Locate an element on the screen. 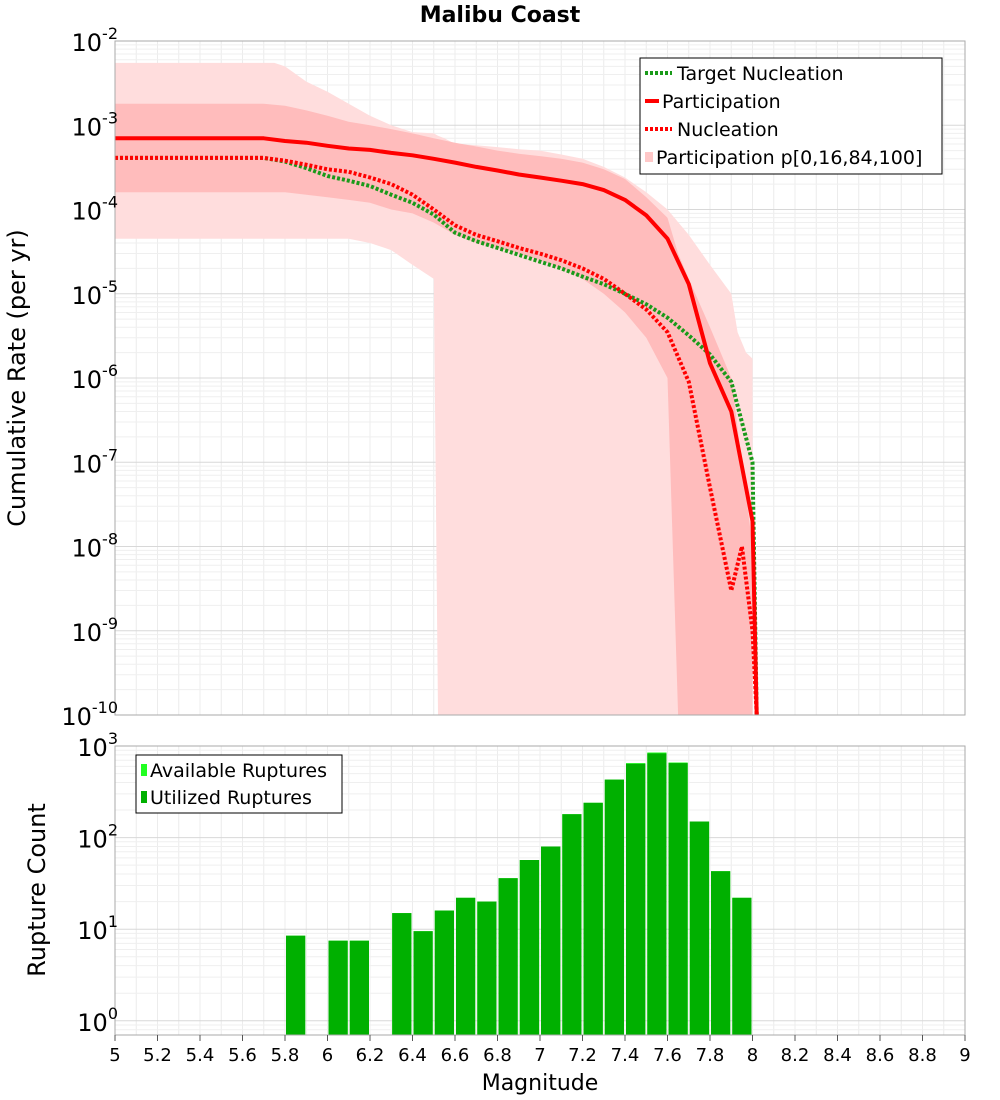  x-tick-label: 6.6 is located at coordinates (455, 1055).